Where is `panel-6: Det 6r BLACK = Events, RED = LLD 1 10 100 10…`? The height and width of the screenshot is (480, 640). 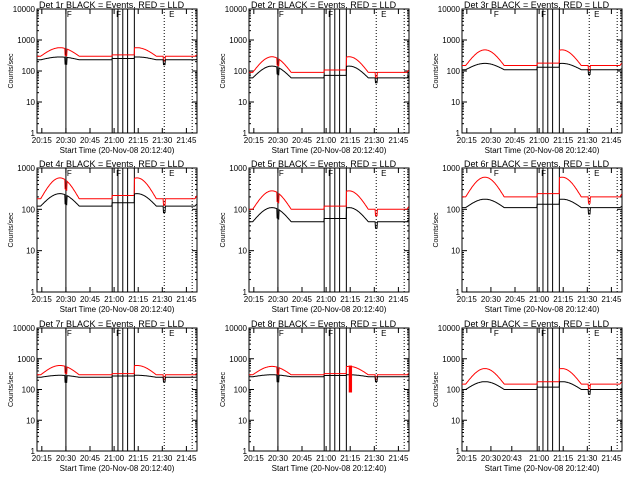
panel-6: Det 6r BLACK = Events, RED = LLD 1 10 100 10… is located at coordinates (528, 236).